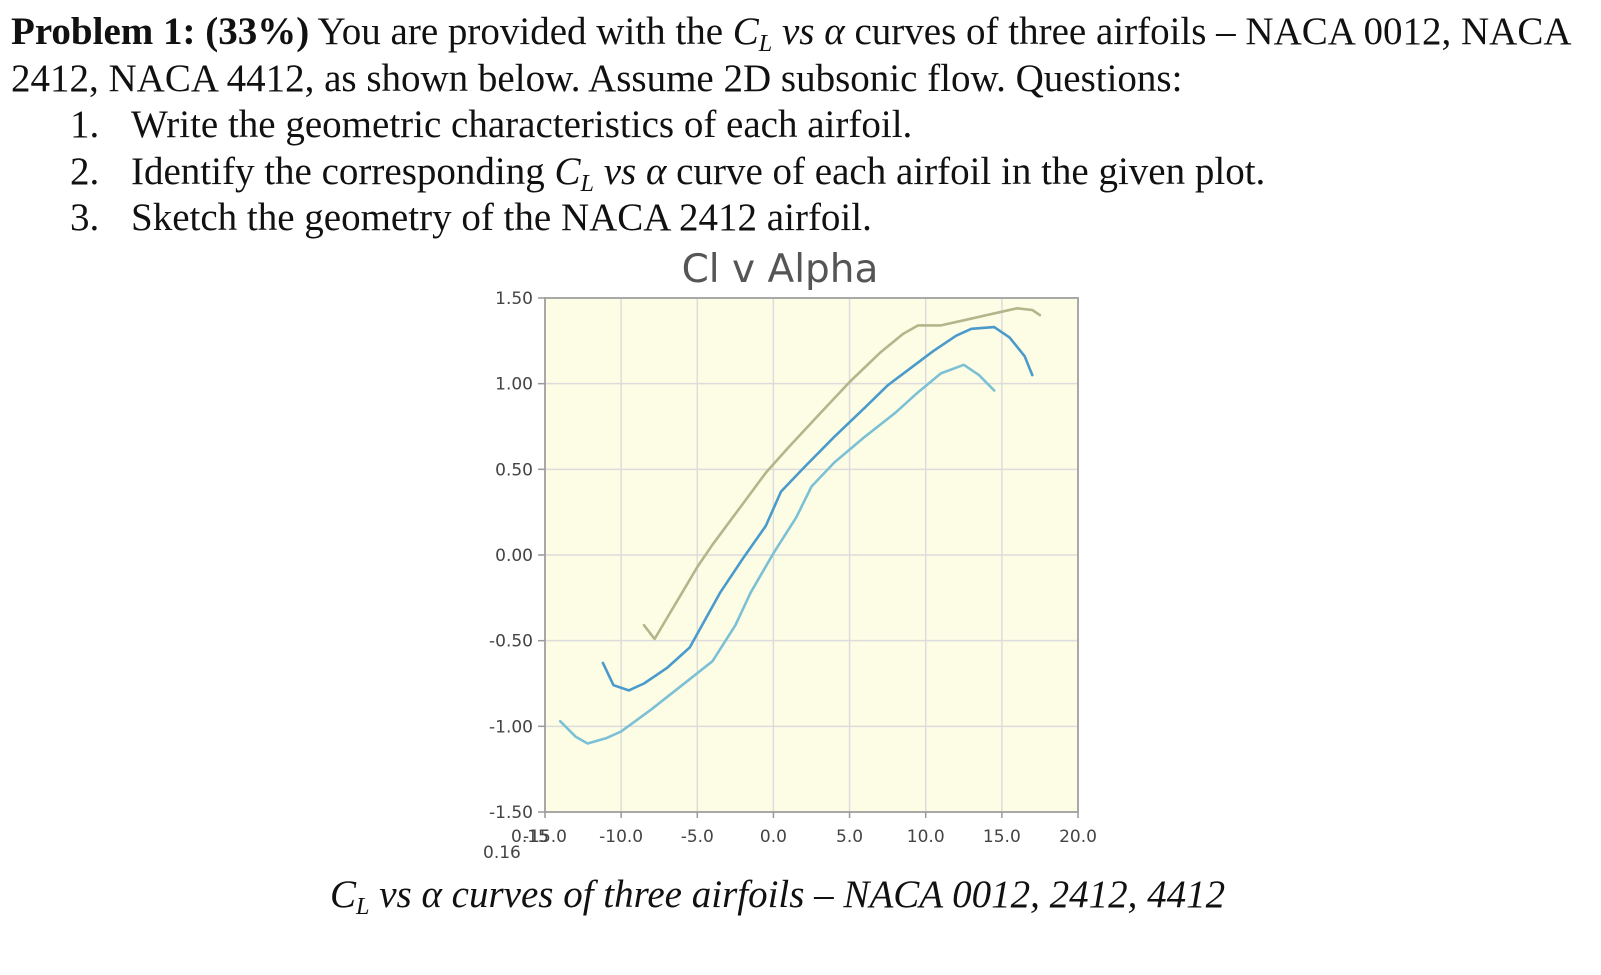 The width and height of the screenshot is (1601, 975). What do you see at coordinates (966, 171) in the screenshot?
I see `question-text-post: curve of each airfoil in the given plot.` at bounding box center [966, 171].